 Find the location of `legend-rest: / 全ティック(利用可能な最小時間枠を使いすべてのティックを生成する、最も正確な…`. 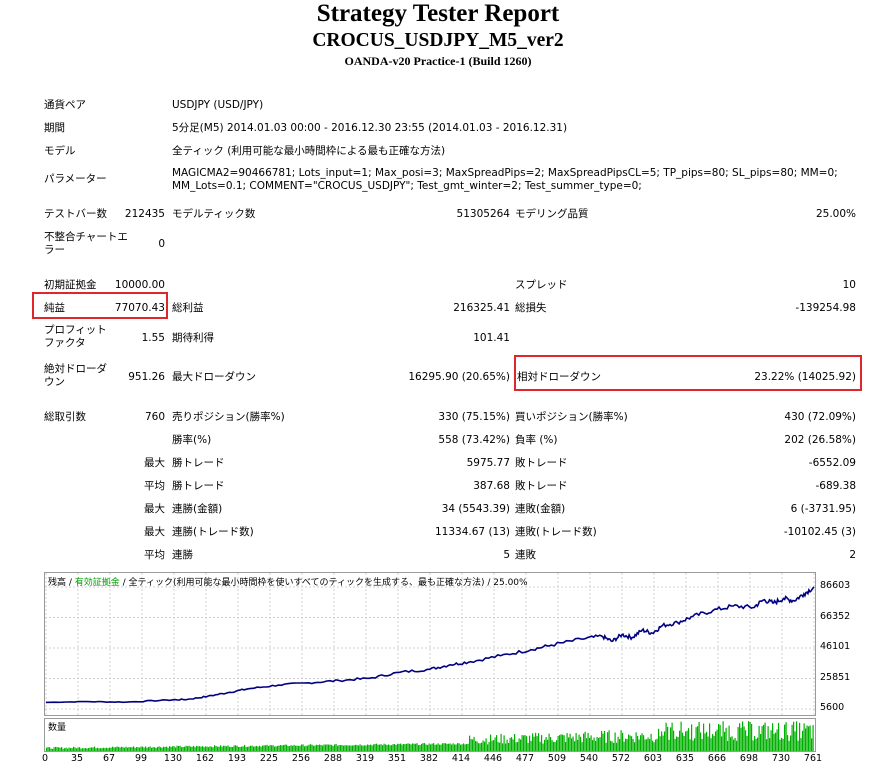

legend-rest: / 全ティック(利用可能な最小時間枠を使いすべてのティックを生成する、最も正確な… is located at coordinates (323, 583).